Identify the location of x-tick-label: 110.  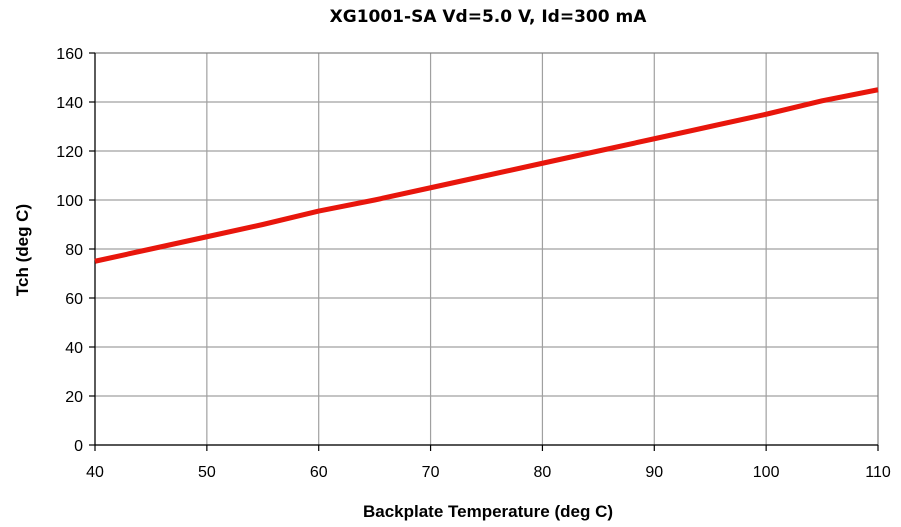
(878, 472).